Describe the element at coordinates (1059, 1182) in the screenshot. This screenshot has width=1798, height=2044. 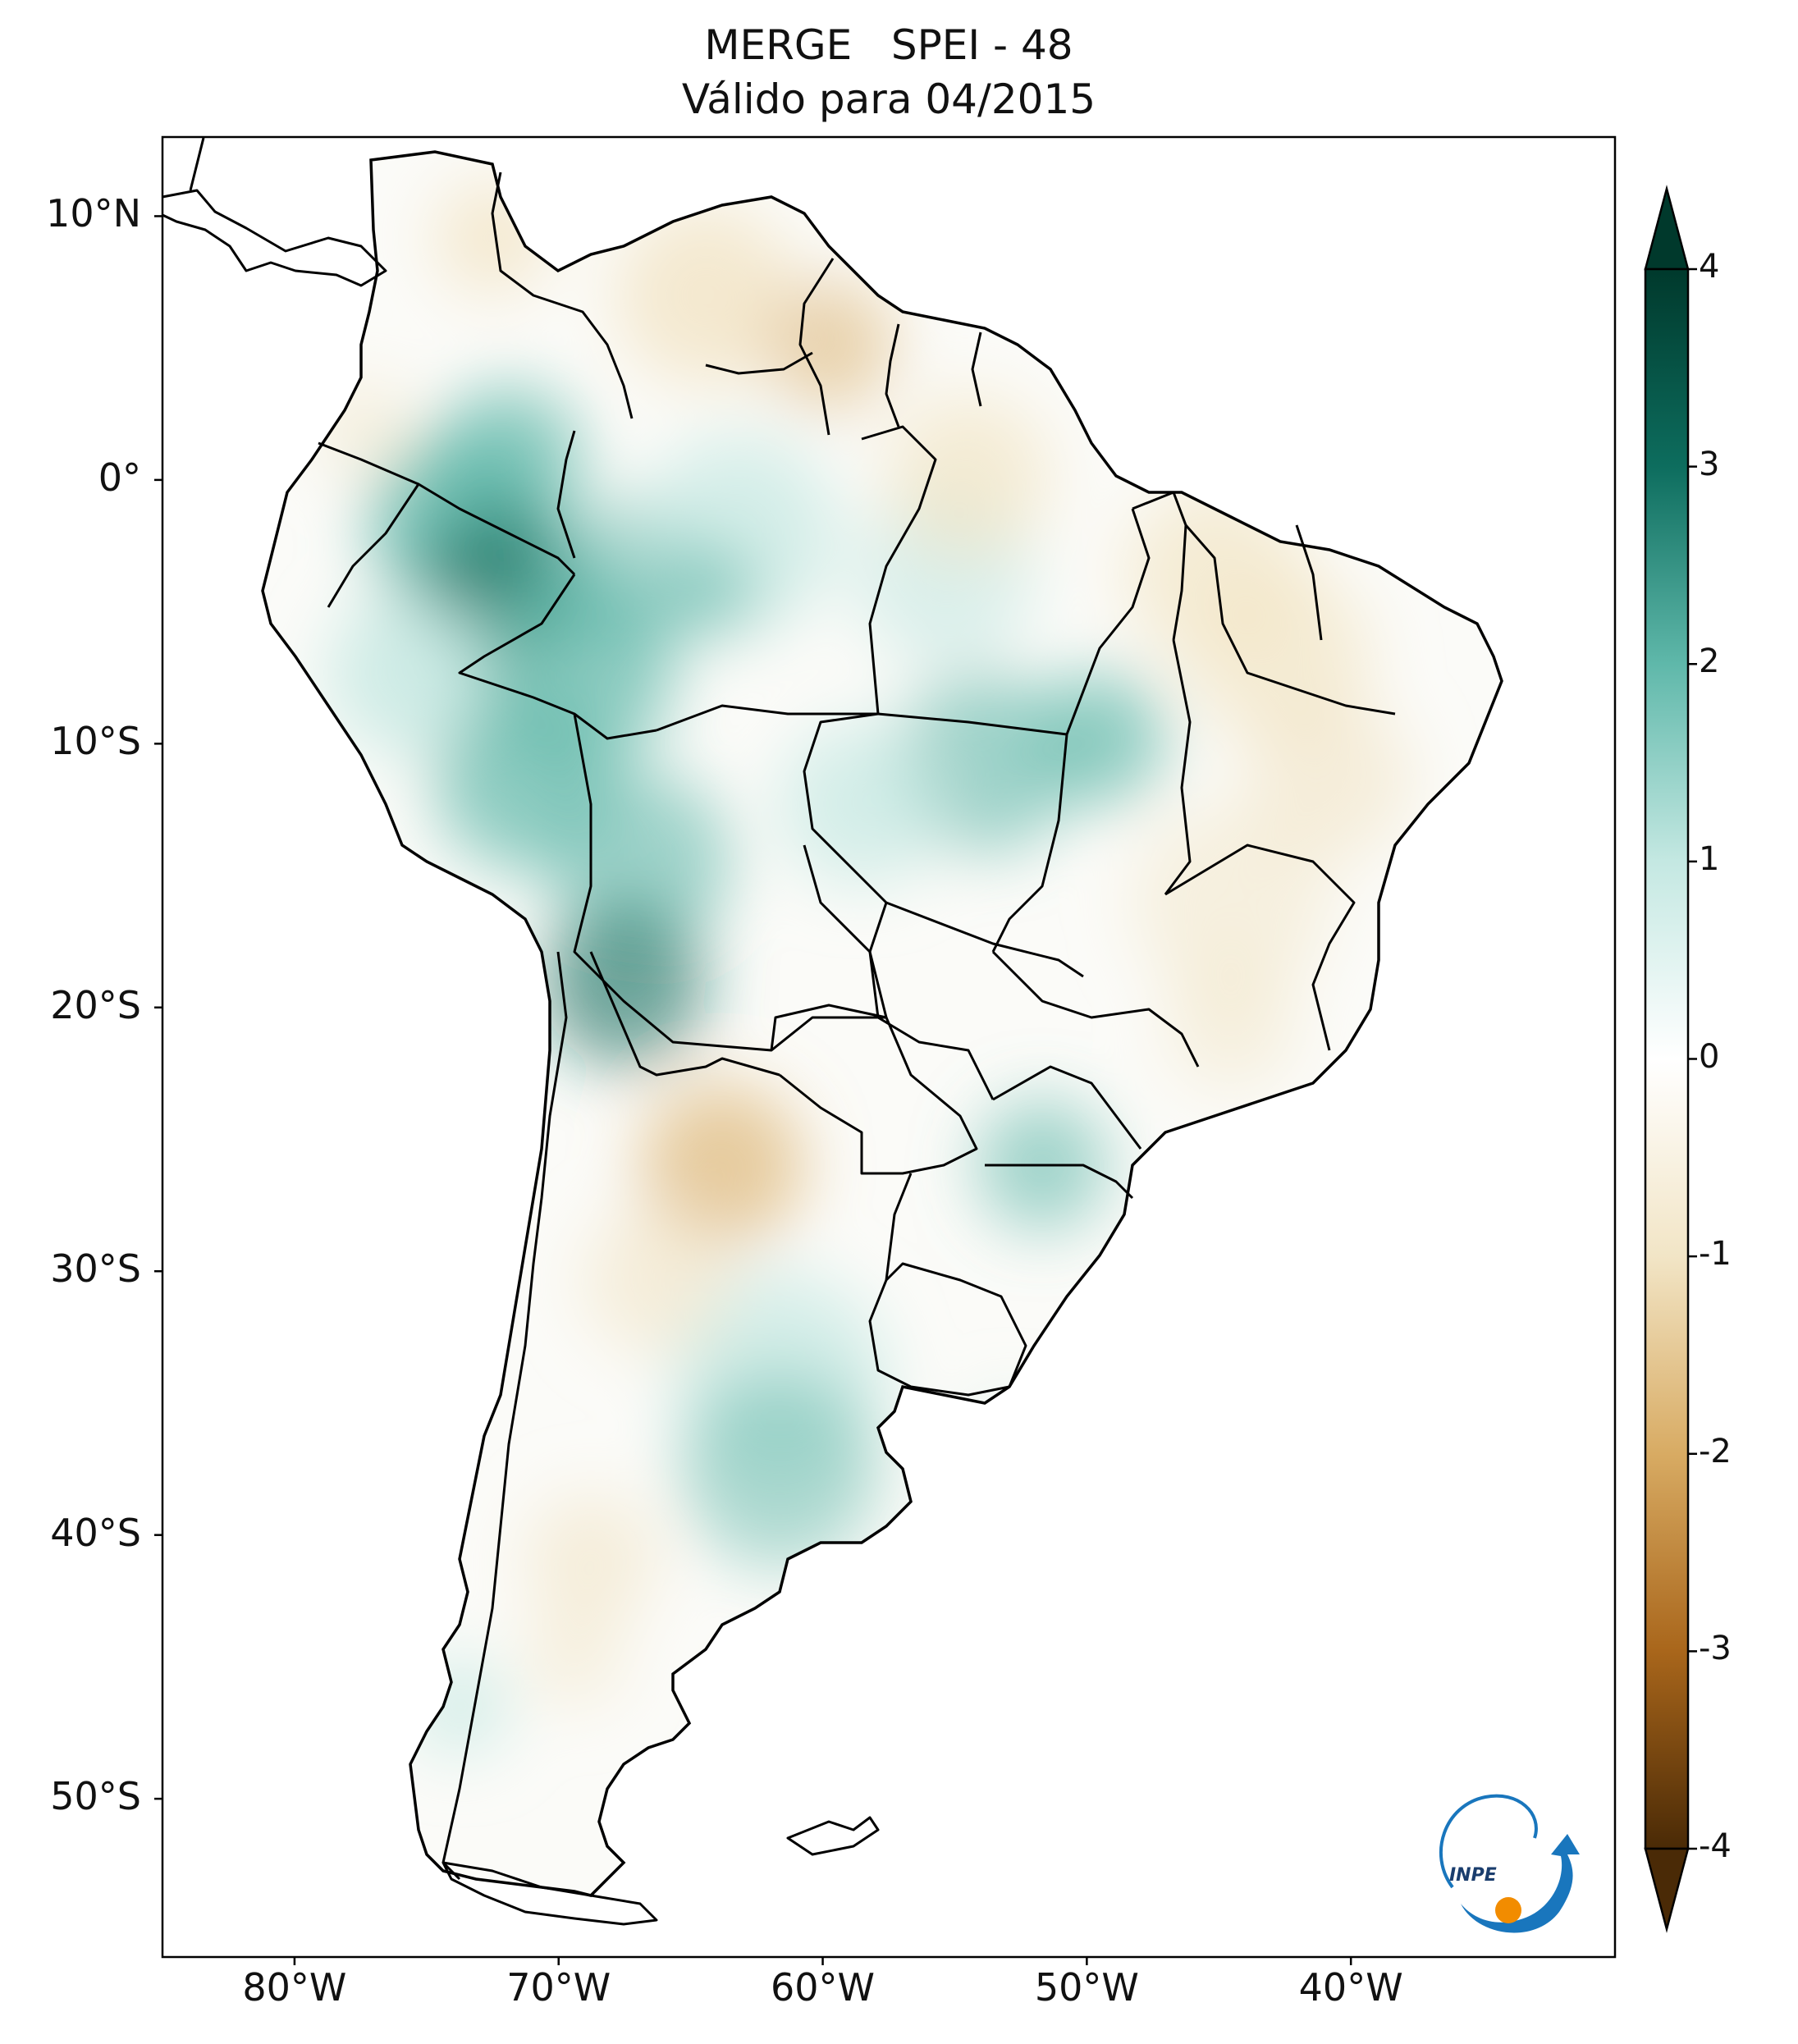
I see `border-state-sc` at that location.